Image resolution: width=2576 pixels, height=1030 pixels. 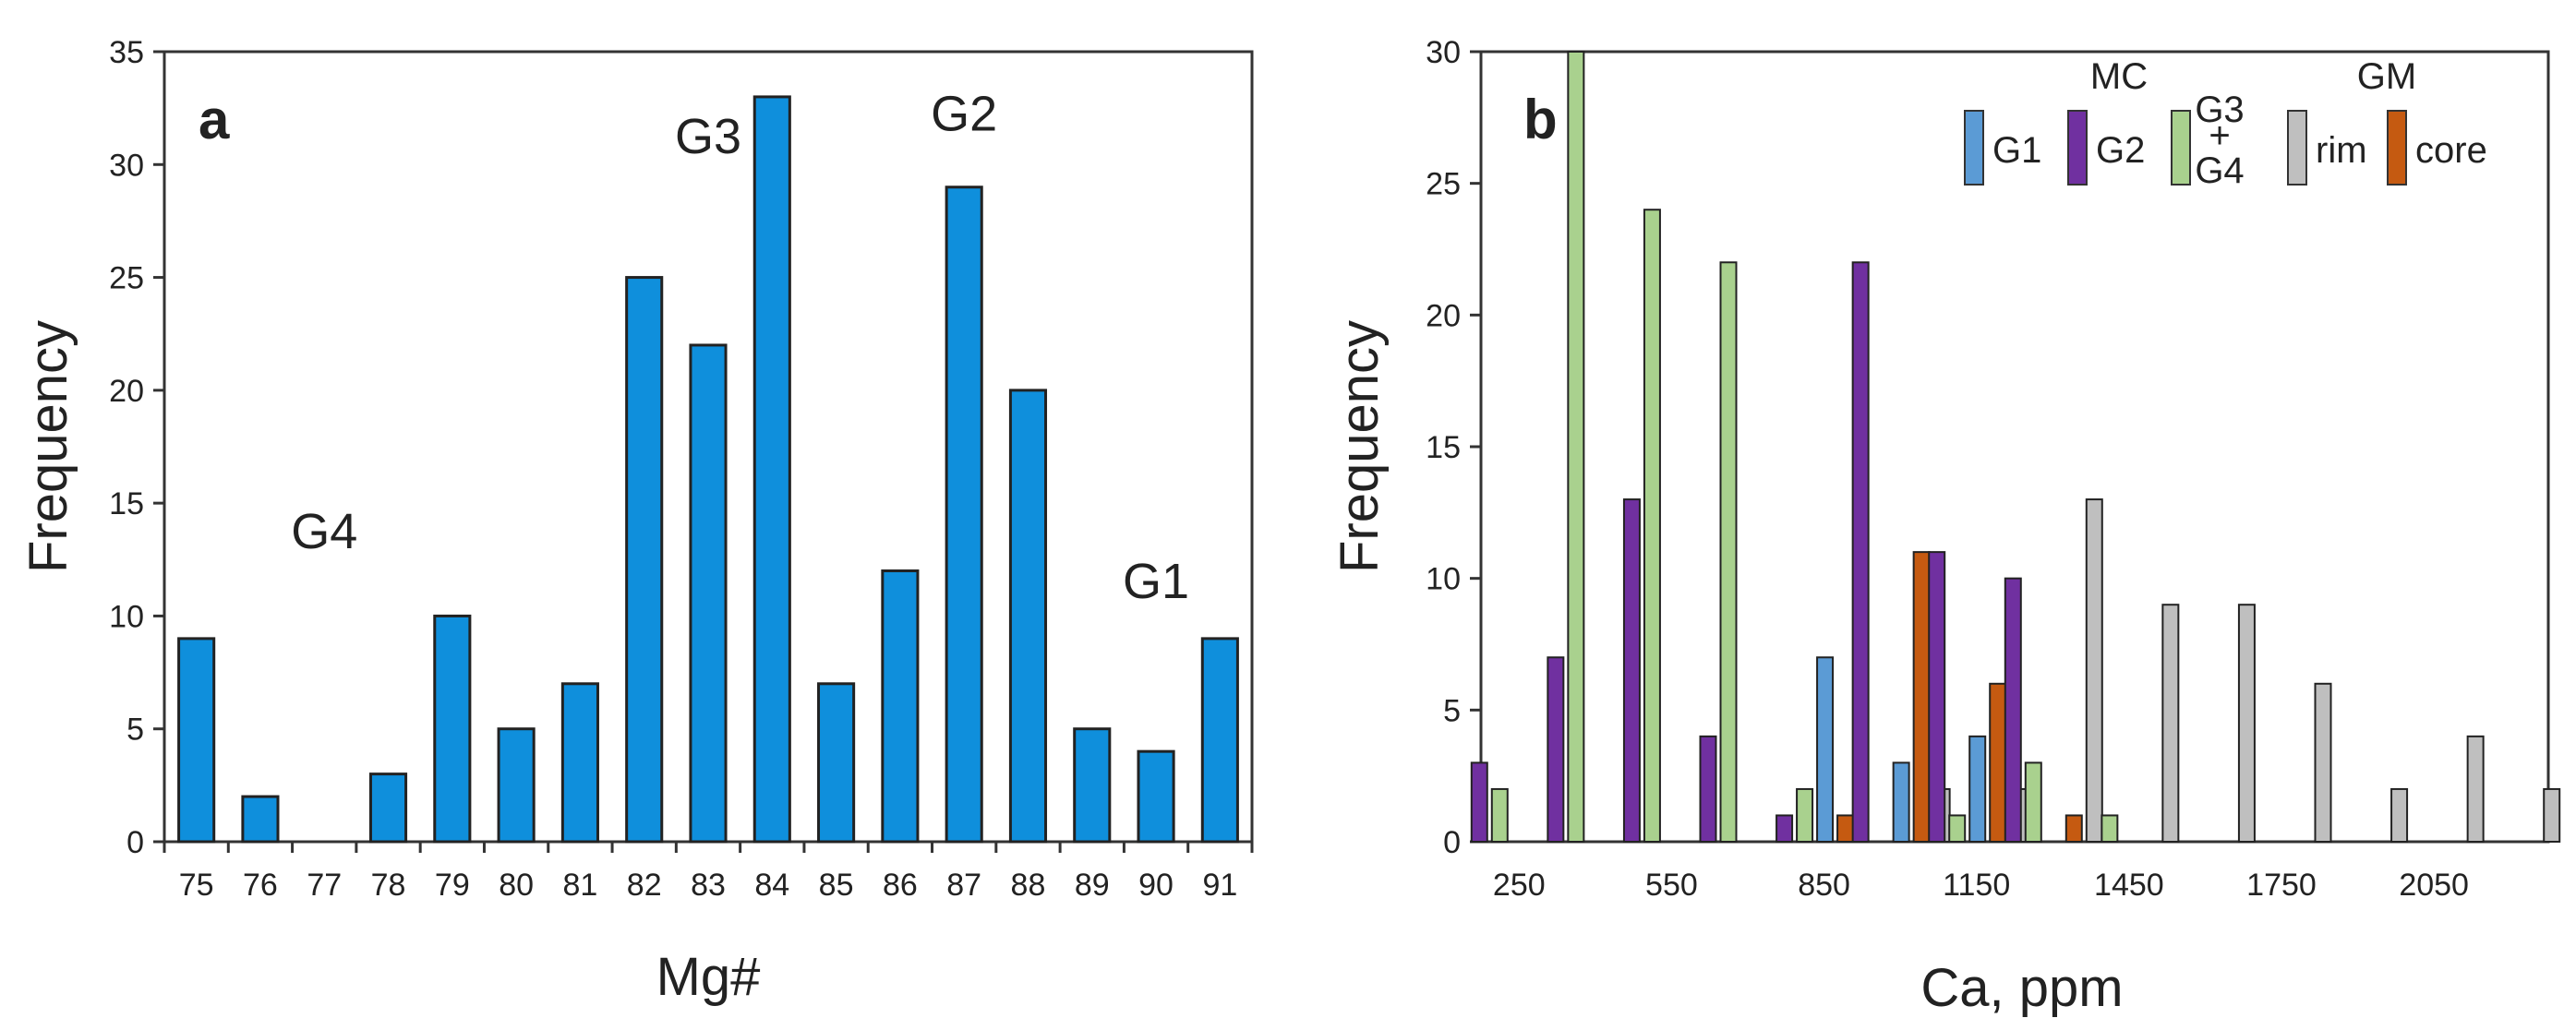 What do you see at coordinates (2219, 135) in the screenshot?
I see `legend-label-plus: +` at bounding box center [2219, 135].